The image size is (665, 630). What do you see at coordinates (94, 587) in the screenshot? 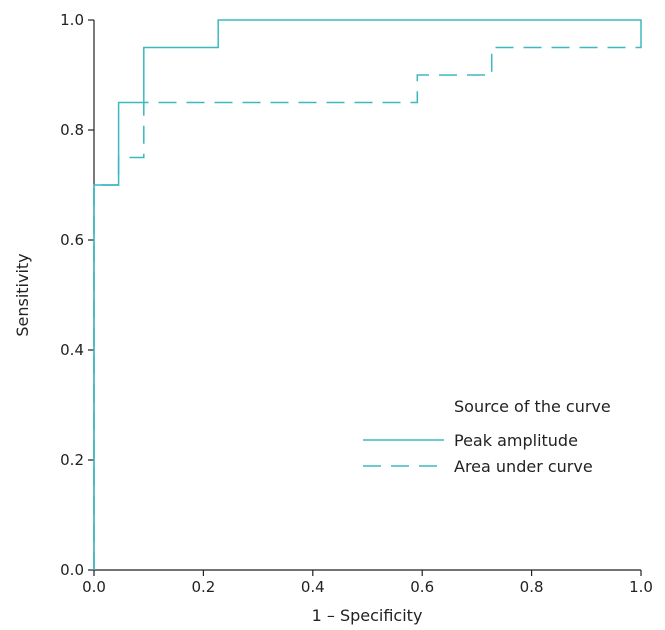
I see `x-tick-label: 0.0` at bounding box center [94, 587].